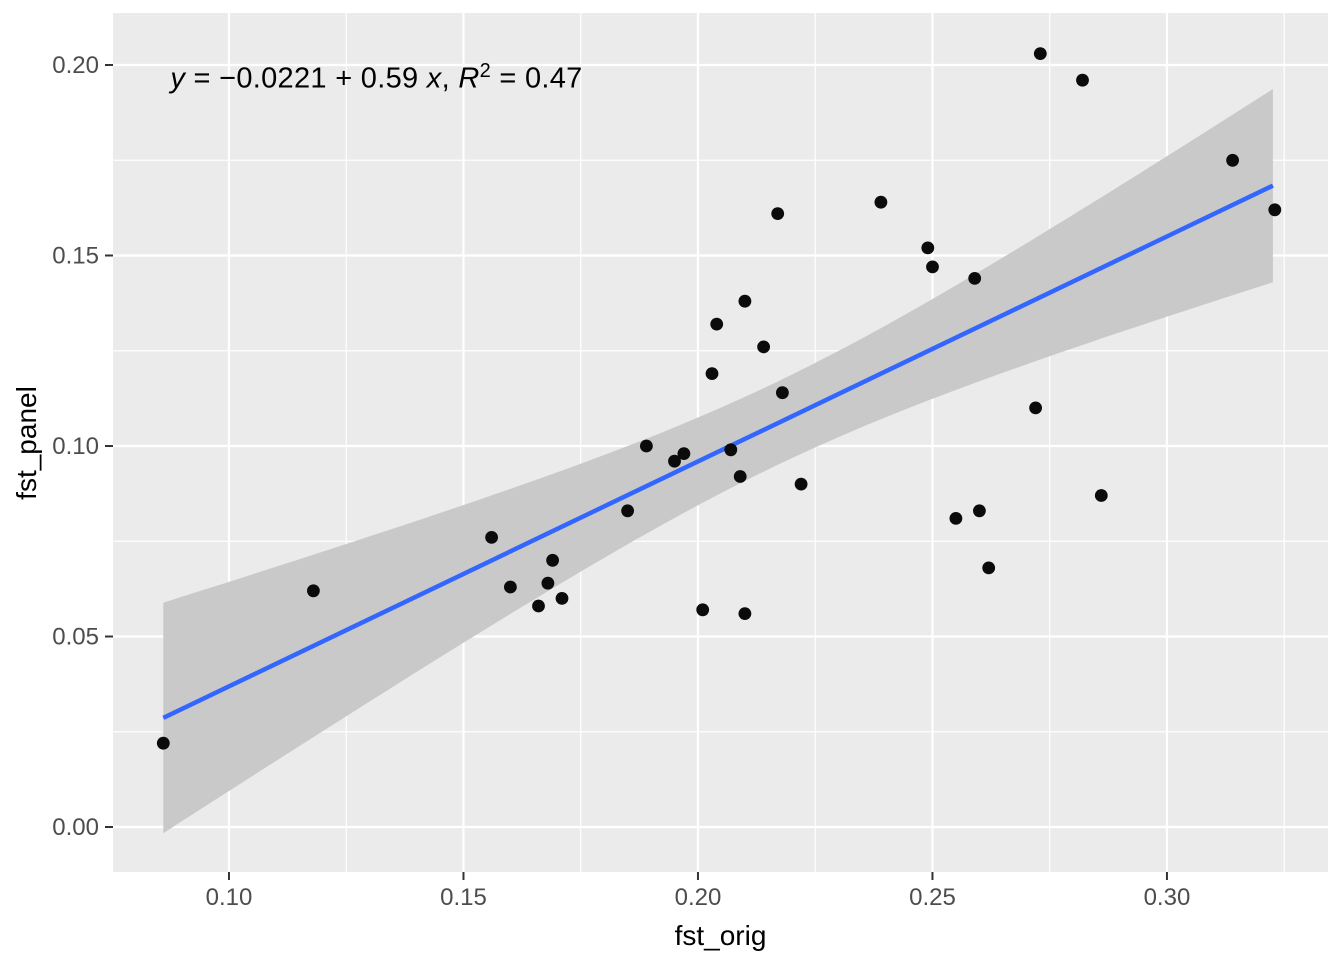 The height and width of the screenshot is (960, 1344). What do you see at coordinates (537, 78) in the screenshot?
I see `equation-r-value: = 0.47` at bounding box center [537, 78].